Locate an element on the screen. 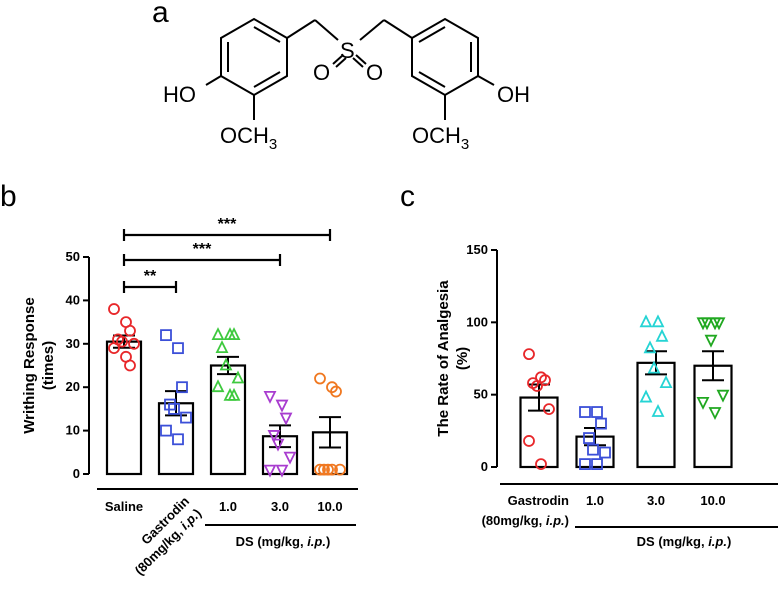 This screenshot has height=591, width=778. y-axis-label: Writhing Response is located at coordinates (29, 365).